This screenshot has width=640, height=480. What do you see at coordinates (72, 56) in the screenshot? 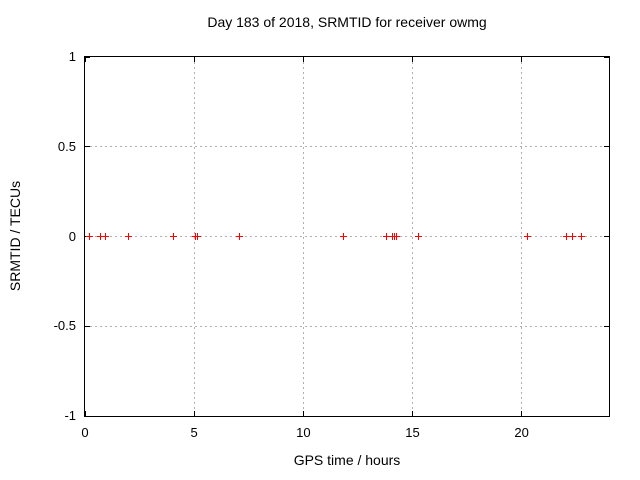
I see `y-tick-label: 1` at bounding box center [72, 56].